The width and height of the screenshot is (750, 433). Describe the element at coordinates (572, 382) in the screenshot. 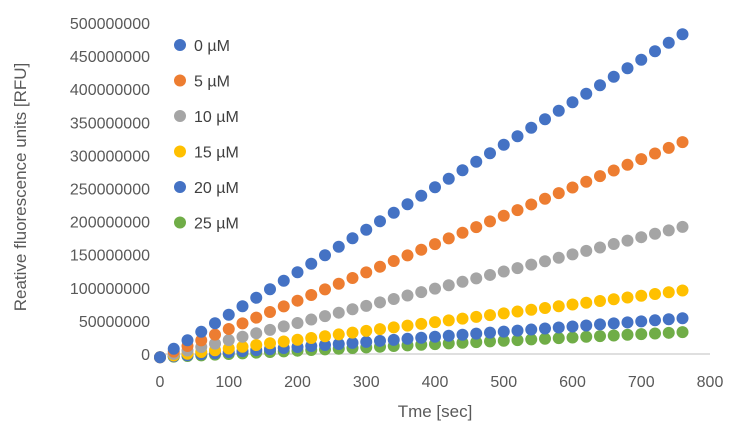

I see `x-tick-label: 600` at that location.